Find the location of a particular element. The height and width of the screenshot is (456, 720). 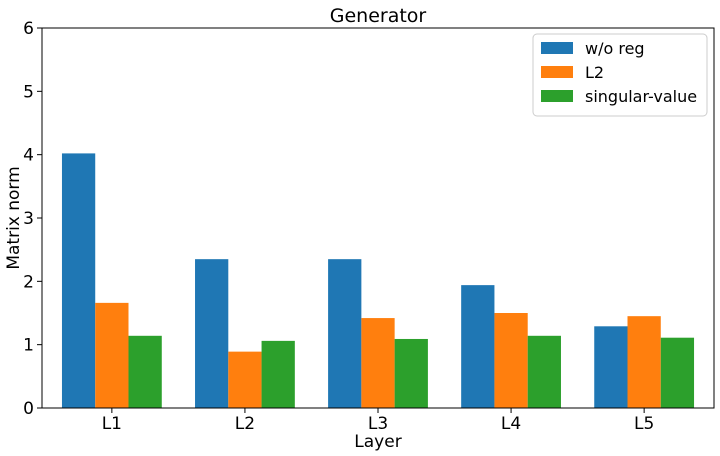

x-axis-ticks: L1 L2 L3 L4 L5 is located at coordinates (378, 421).